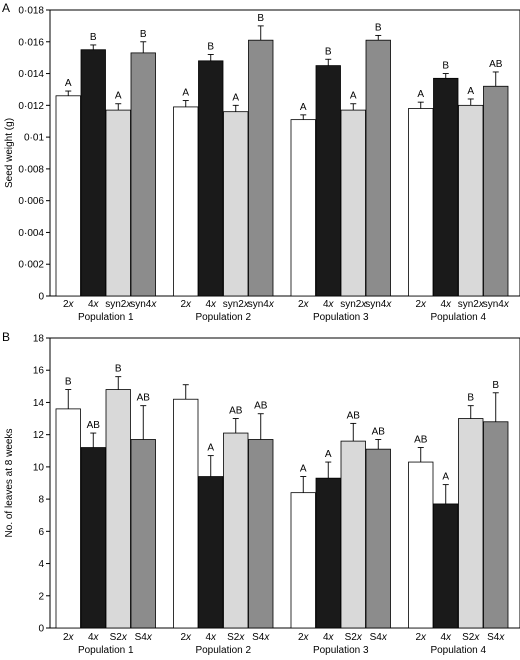 Image resolution: width=520 pixels, height=660 pixels. I want to click on y-tick-label: 0·01, so click(34, 138).